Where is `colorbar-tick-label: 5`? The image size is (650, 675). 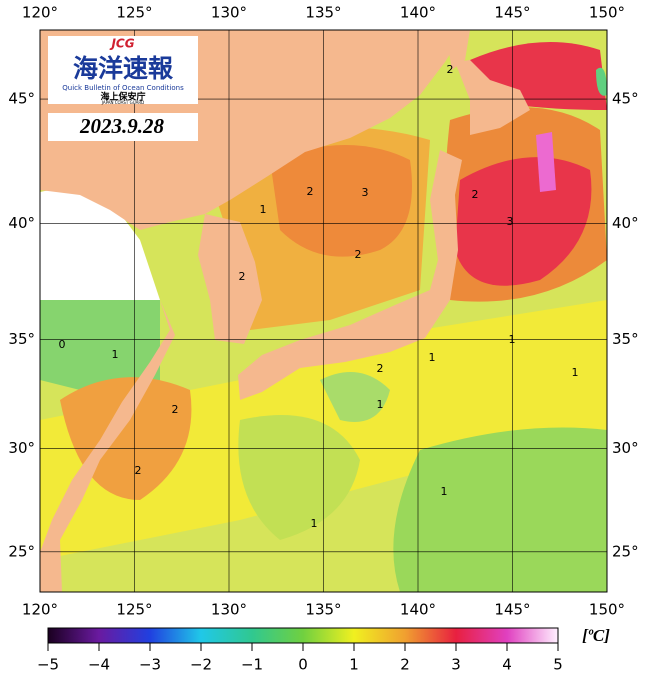 colorbar-tick-label: 5 is located at coordinates (558, 665).